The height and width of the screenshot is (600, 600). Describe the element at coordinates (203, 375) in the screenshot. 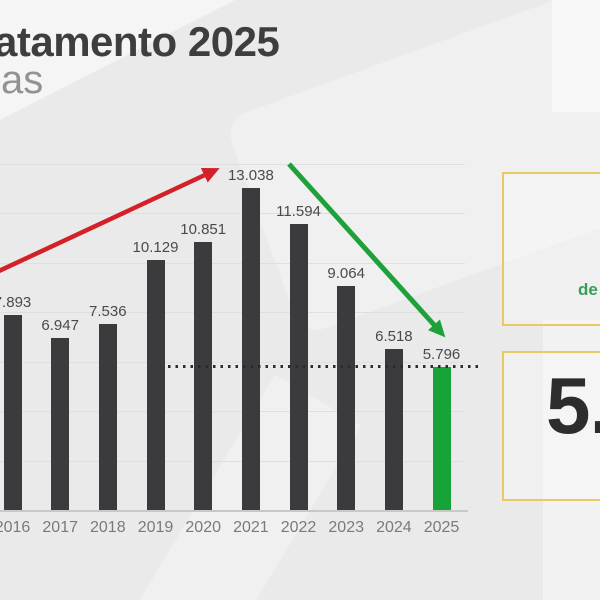

I see `bar-2020` at that location.